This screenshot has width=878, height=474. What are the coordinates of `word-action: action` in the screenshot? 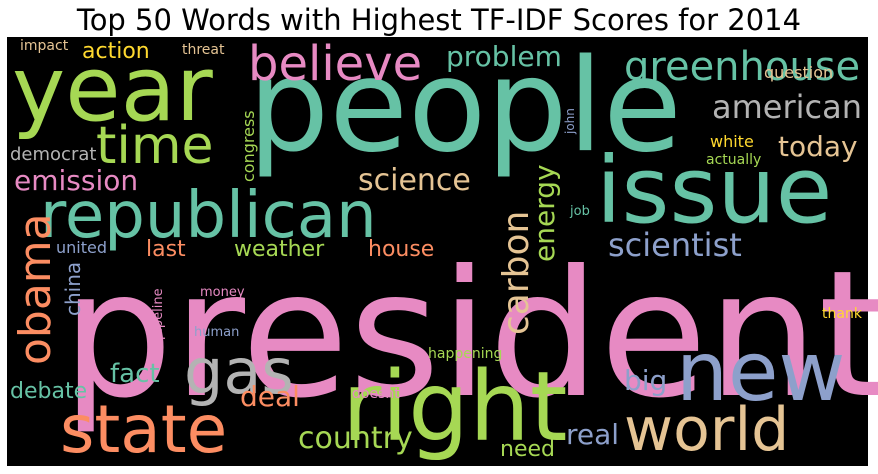 It's located at (116, 51).